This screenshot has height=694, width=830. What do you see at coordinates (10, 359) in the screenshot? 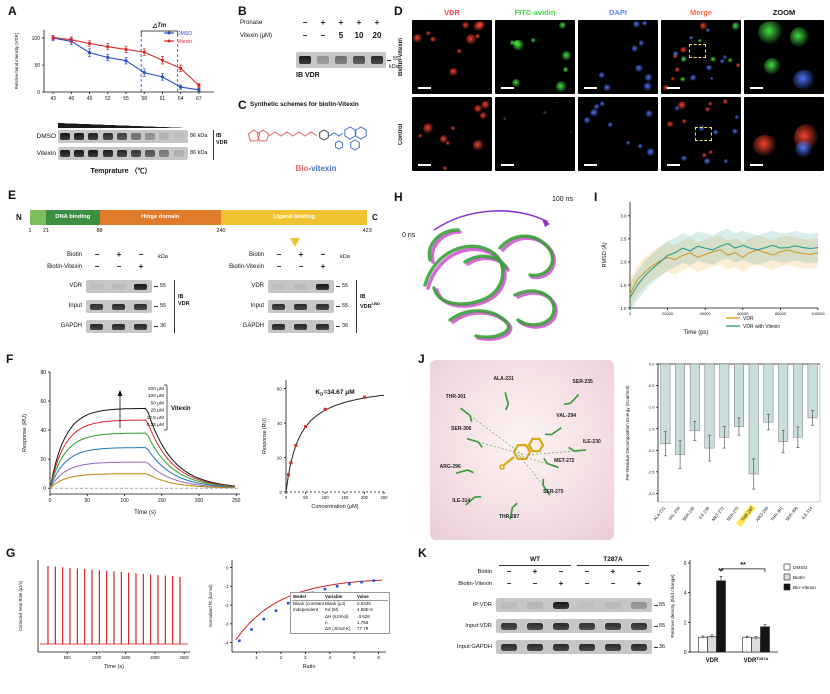
I see `panel-f-letter: F` at bounding box center [10, 359].